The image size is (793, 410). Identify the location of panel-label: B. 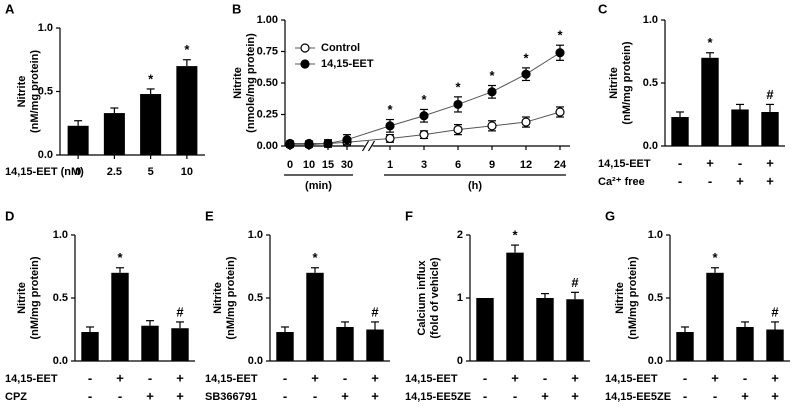
(236, 8).